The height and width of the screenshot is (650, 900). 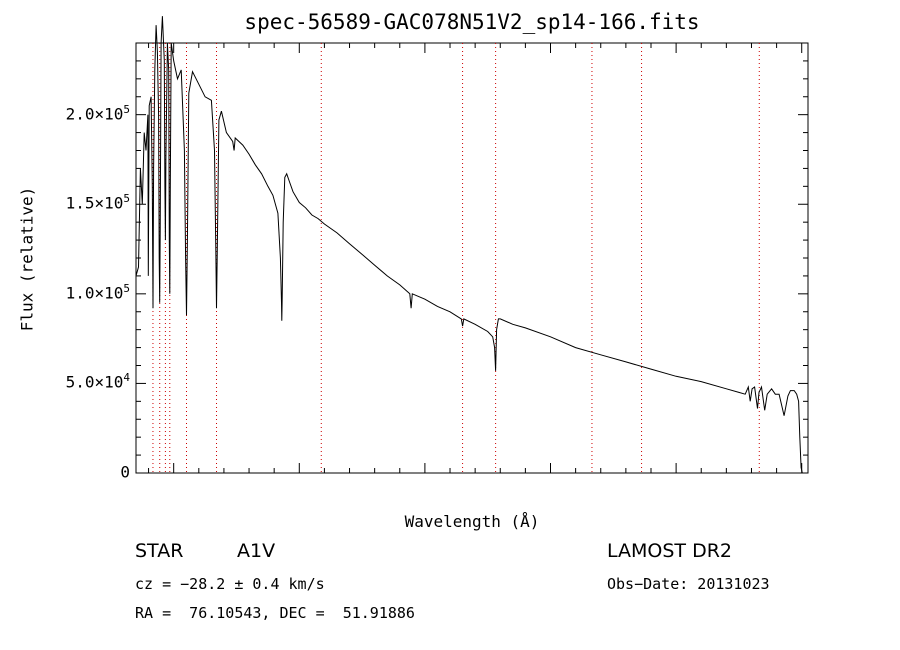 What do you see at coordinates (159, 551) in the screenshot?
I see `object-class: STAR` at bounding box center [159, 551].